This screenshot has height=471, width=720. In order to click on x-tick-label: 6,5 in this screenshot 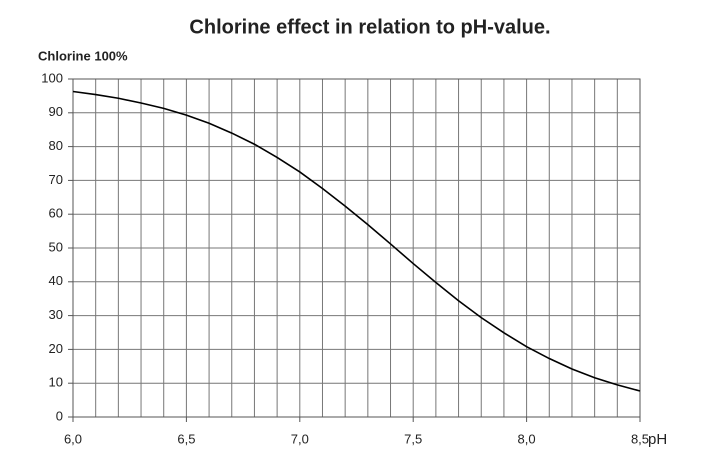, I will do `click(186, 438)`.